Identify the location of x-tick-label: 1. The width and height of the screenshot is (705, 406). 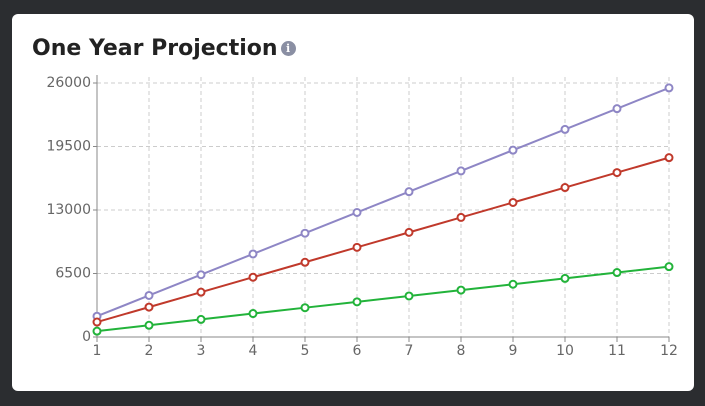
(97, 351).